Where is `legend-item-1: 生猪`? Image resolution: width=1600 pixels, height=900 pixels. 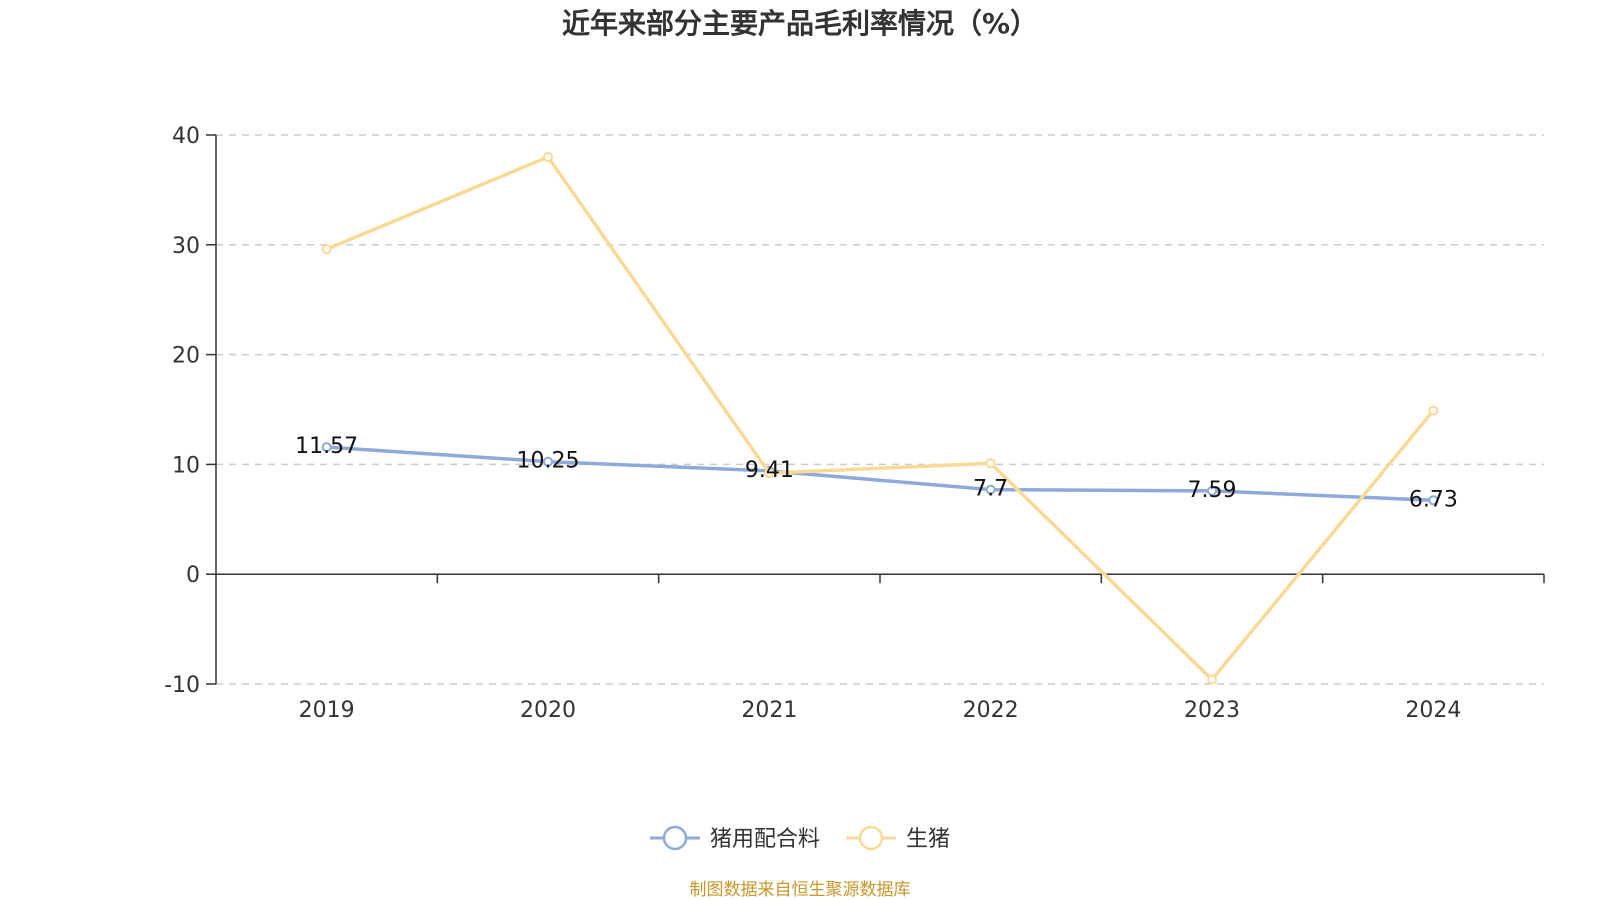 legend-item-1: 生猪 is located at coordinates (898, 838).